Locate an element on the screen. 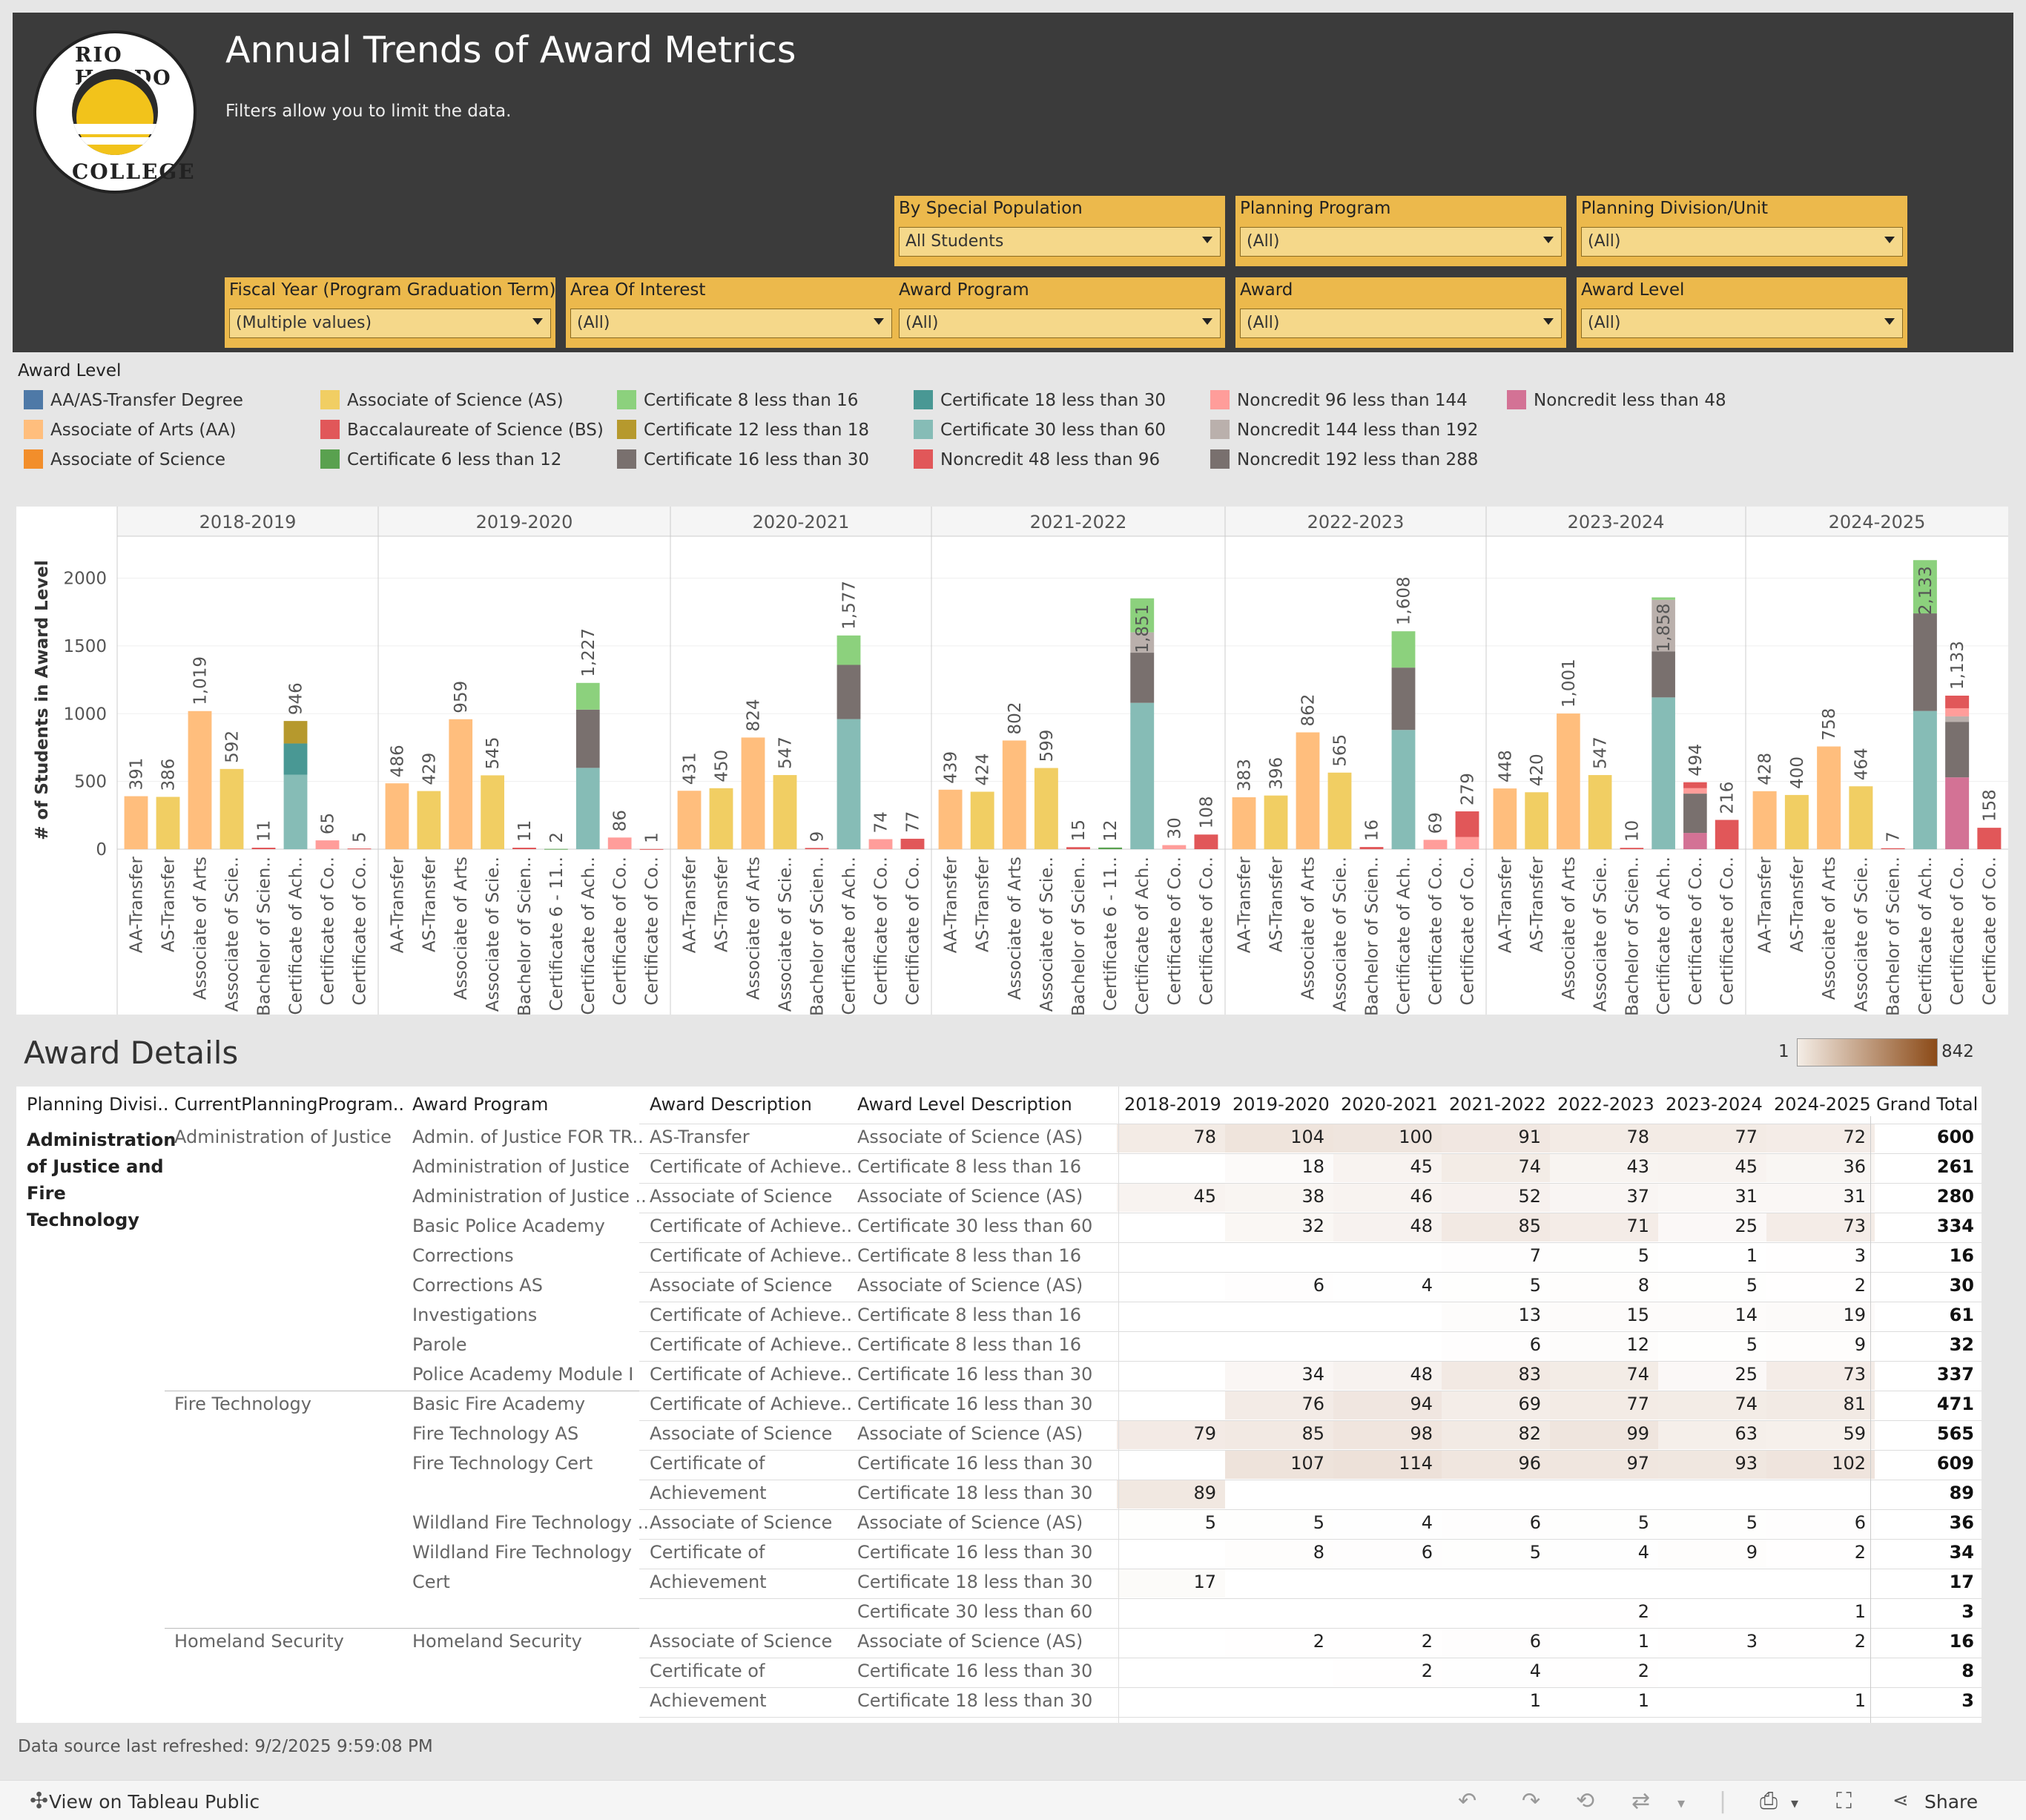 The image size is (2026, 1820). filter-special-population: By Special Population All Students is located at coordinates (1060, 231).